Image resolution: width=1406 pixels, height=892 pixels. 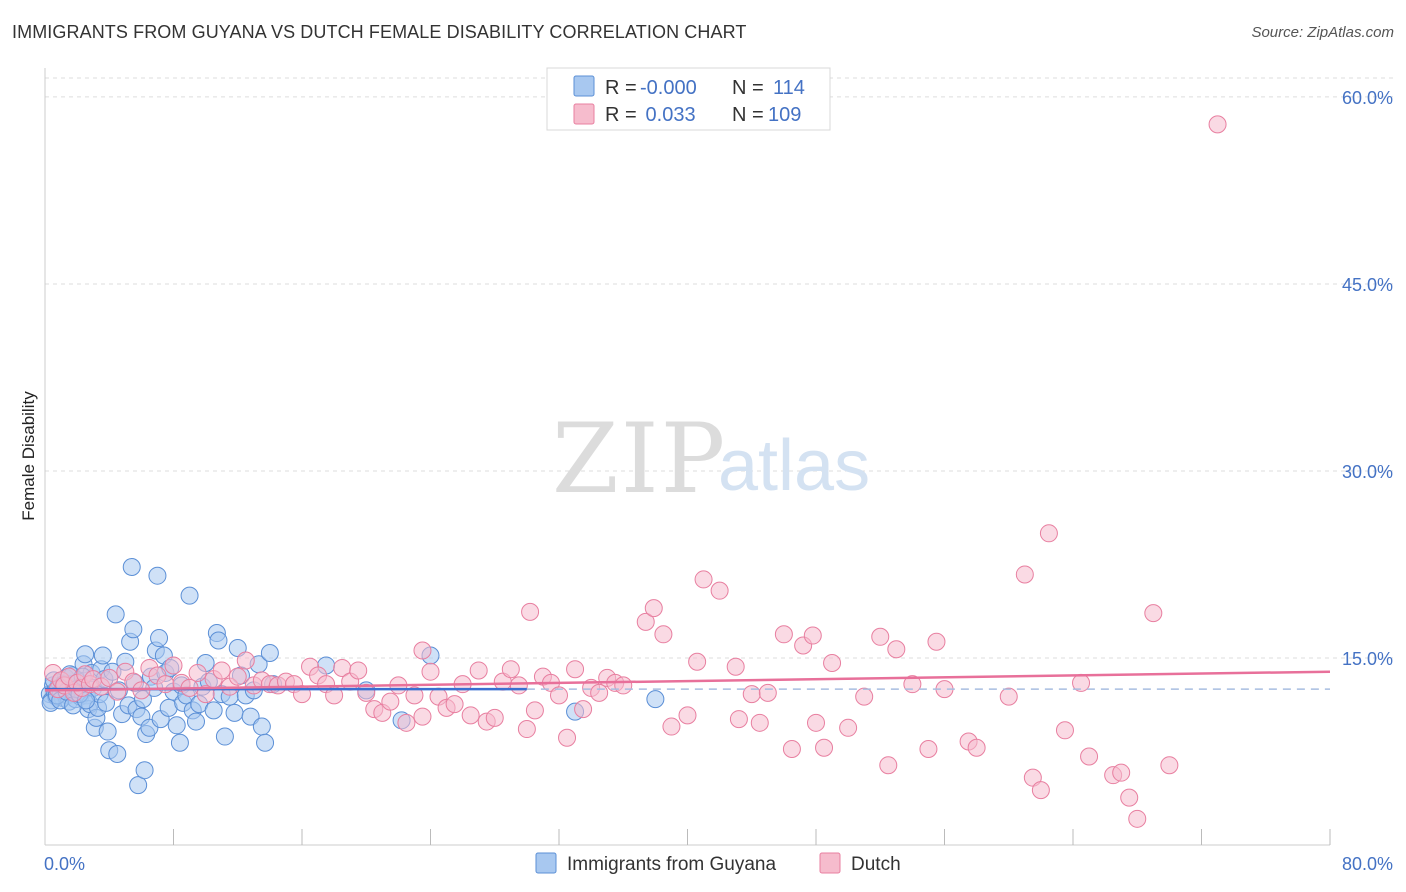 What do you see at coordinates (830, 863) in the screenshot?
I see `legend-swatch-dutch` at bounding box center [830, 863].